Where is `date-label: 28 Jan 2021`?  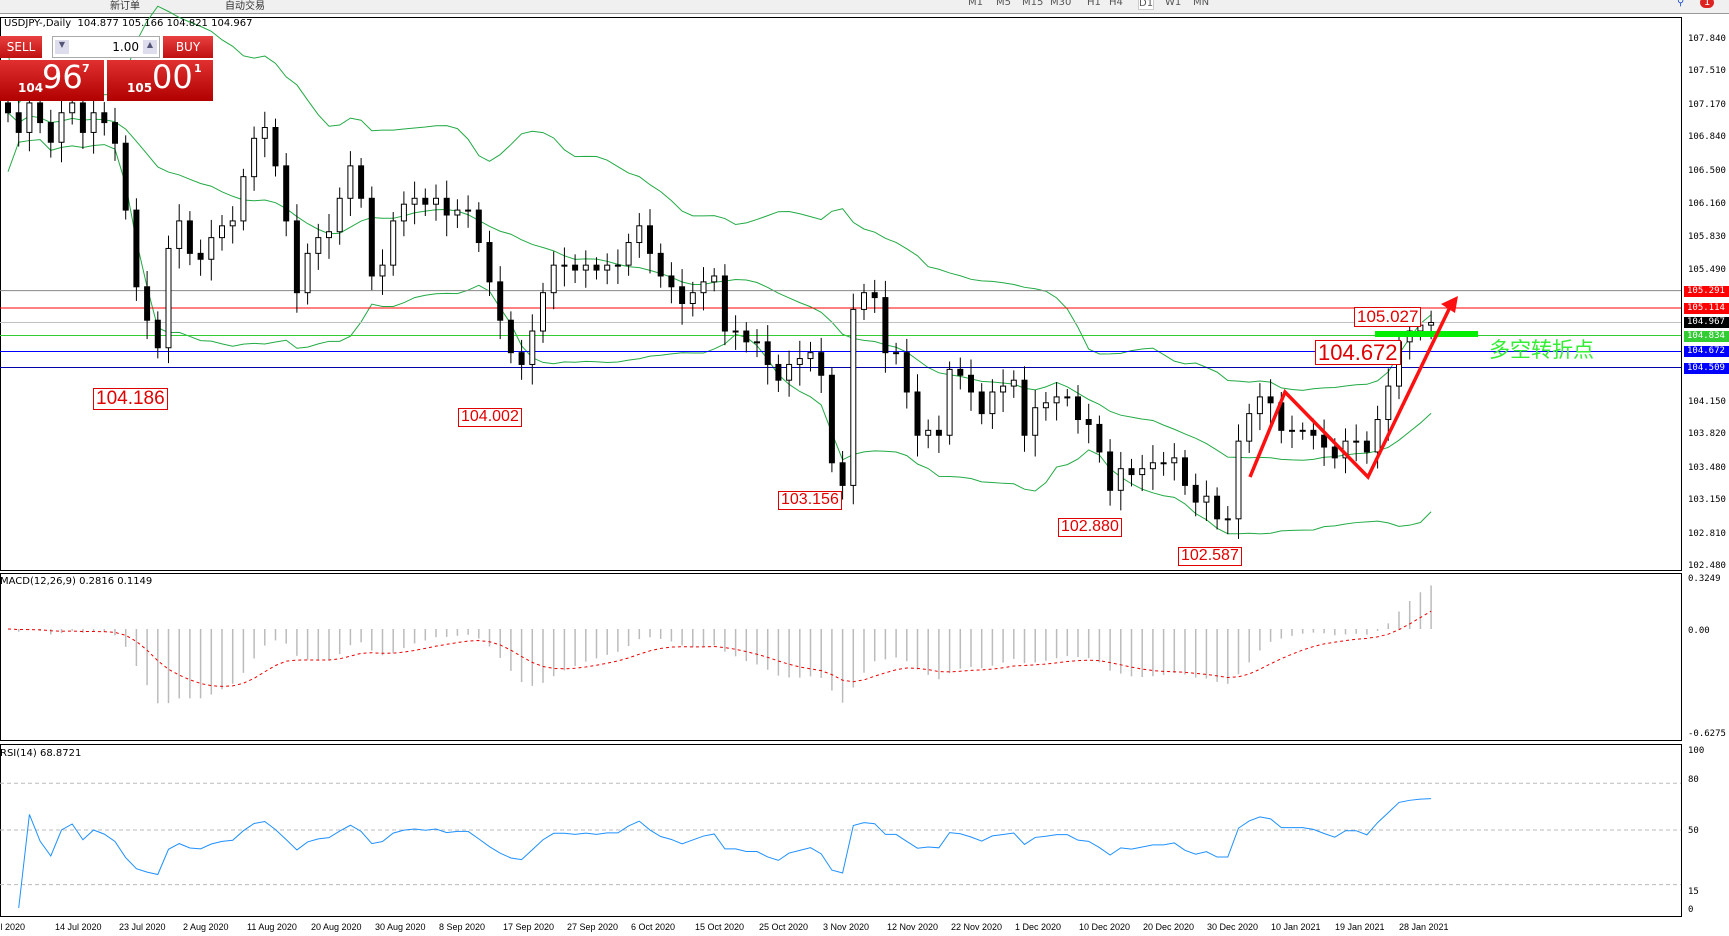 date-label: 28 Jan 2021 is located at coordinates (1424, 927).